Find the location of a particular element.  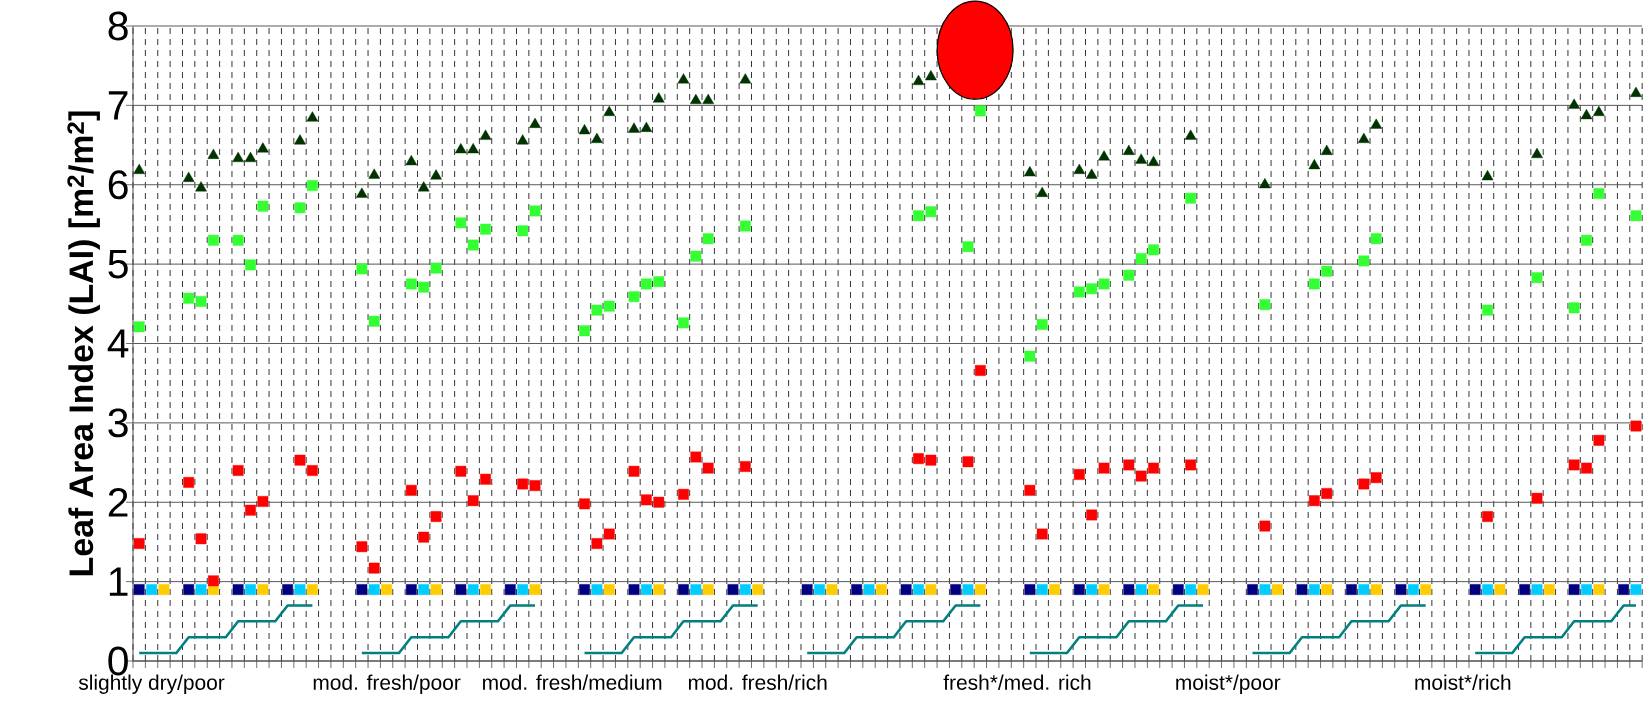

y-tick-label: 8 is located at coordinates (118, 26).